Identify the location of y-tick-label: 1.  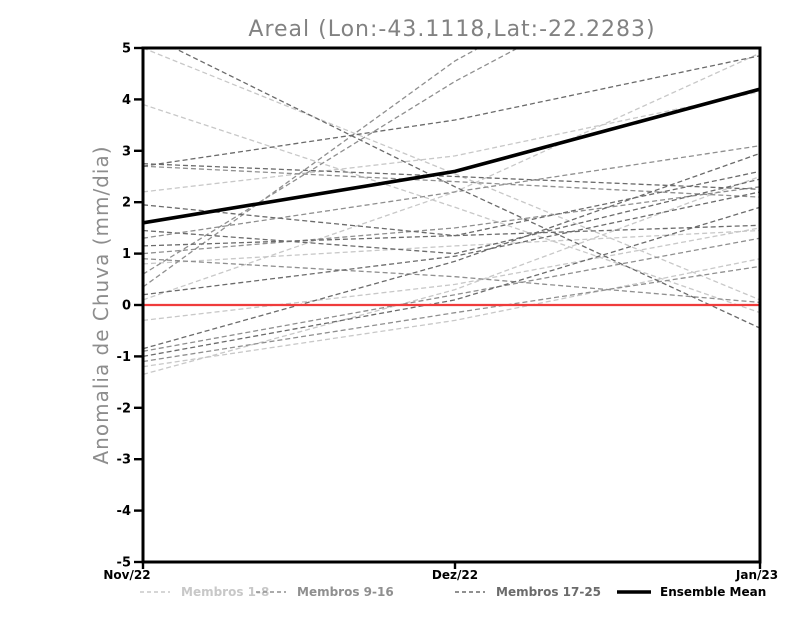
(126, 254).